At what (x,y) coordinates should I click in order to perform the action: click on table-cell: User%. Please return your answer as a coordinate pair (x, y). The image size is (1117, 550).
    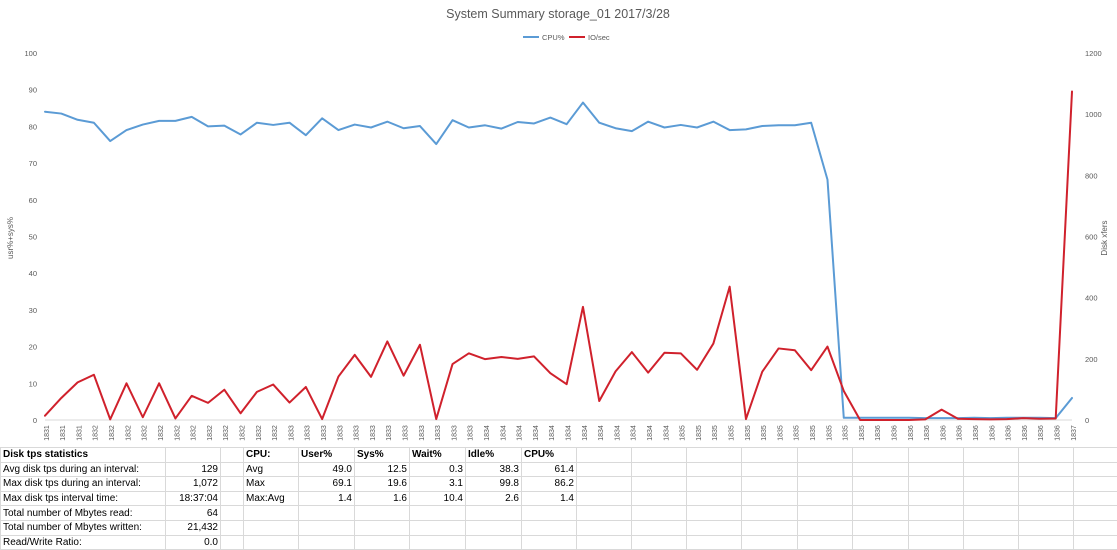
    Looking at the image, I should click on (327, 455).